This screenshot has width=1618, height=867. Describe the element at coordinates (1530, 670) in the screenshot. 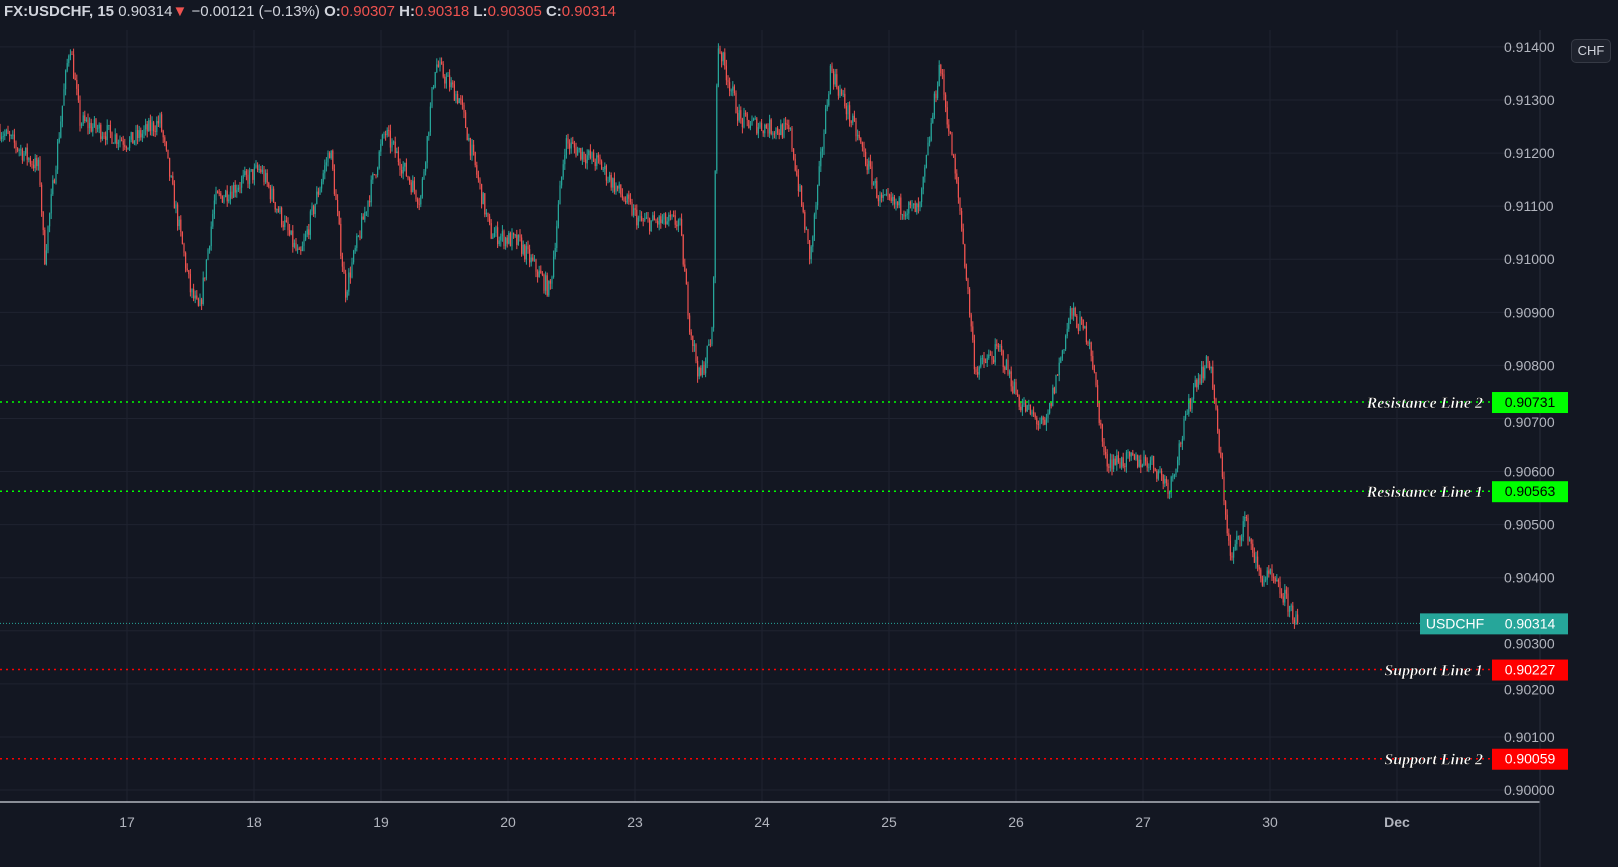

I see `price-label: 0.90227` at that location.